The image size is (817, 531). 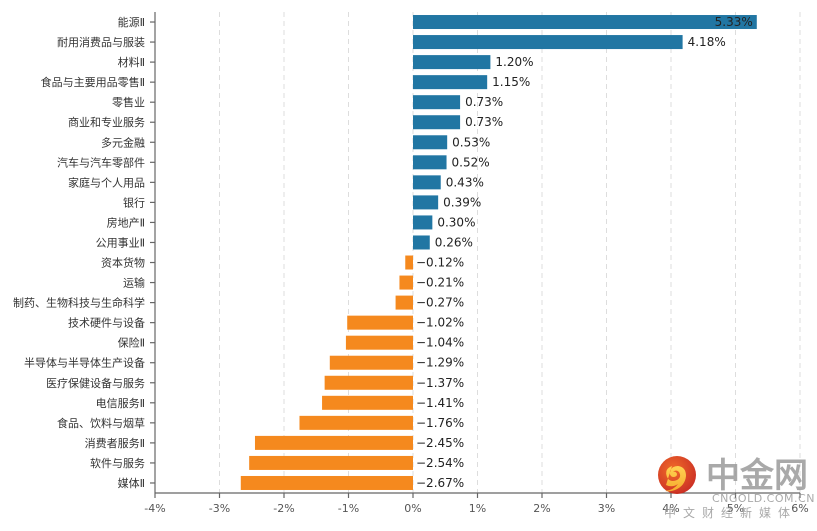 What do you see at coordinates (541, 508) in the screenshot?
I see `x-tick-label: 2%` at bounding box center [541, 508].